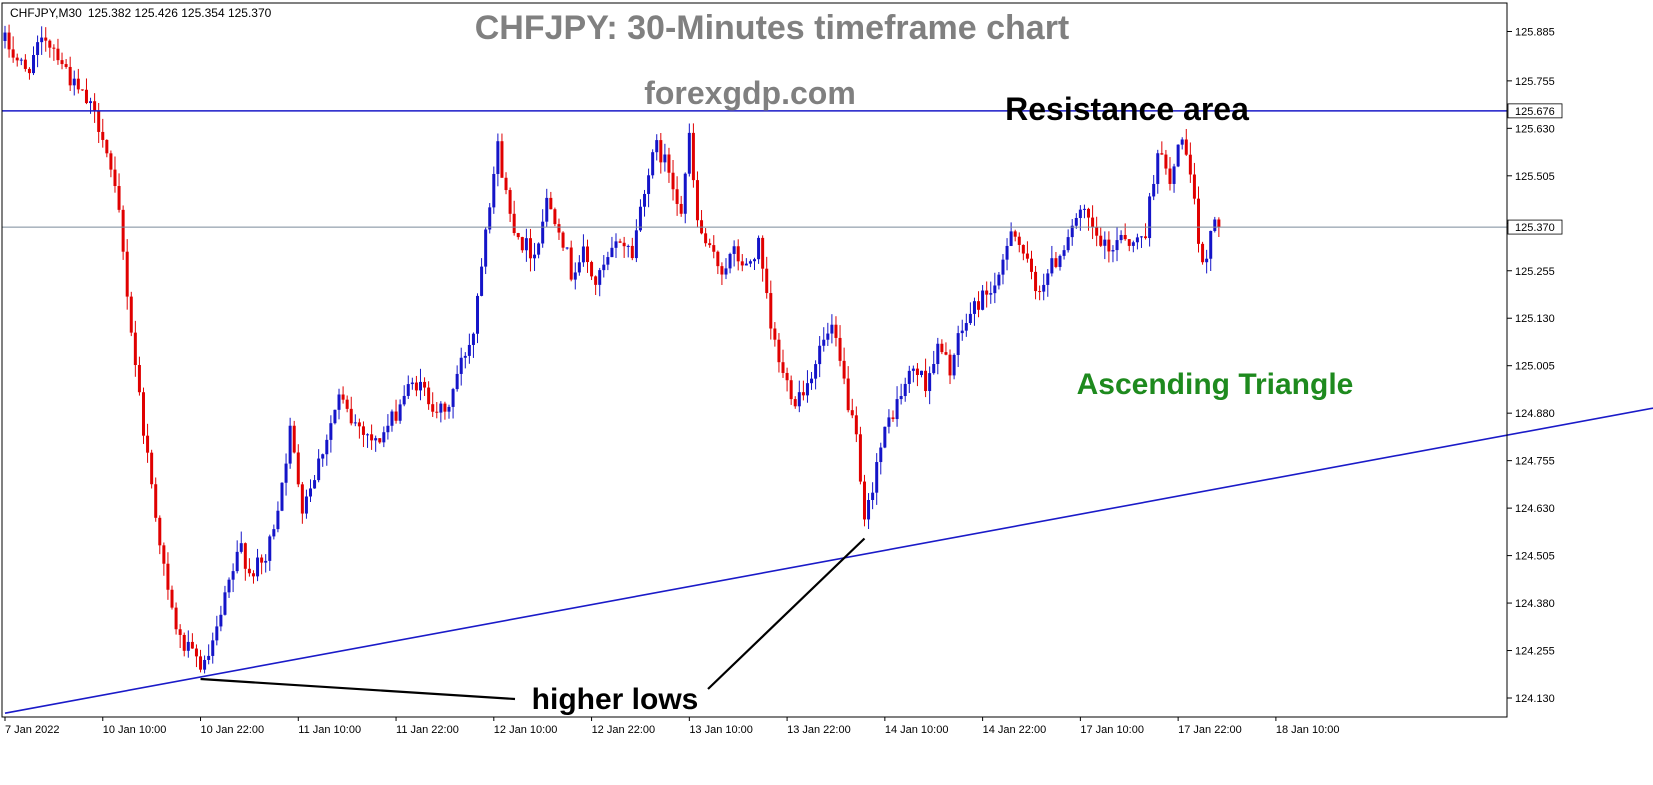  Describe the element at coordinates (1308, 730) in the screenshot. I see `x-tick-label: 18 Jan 10:00` at that location.